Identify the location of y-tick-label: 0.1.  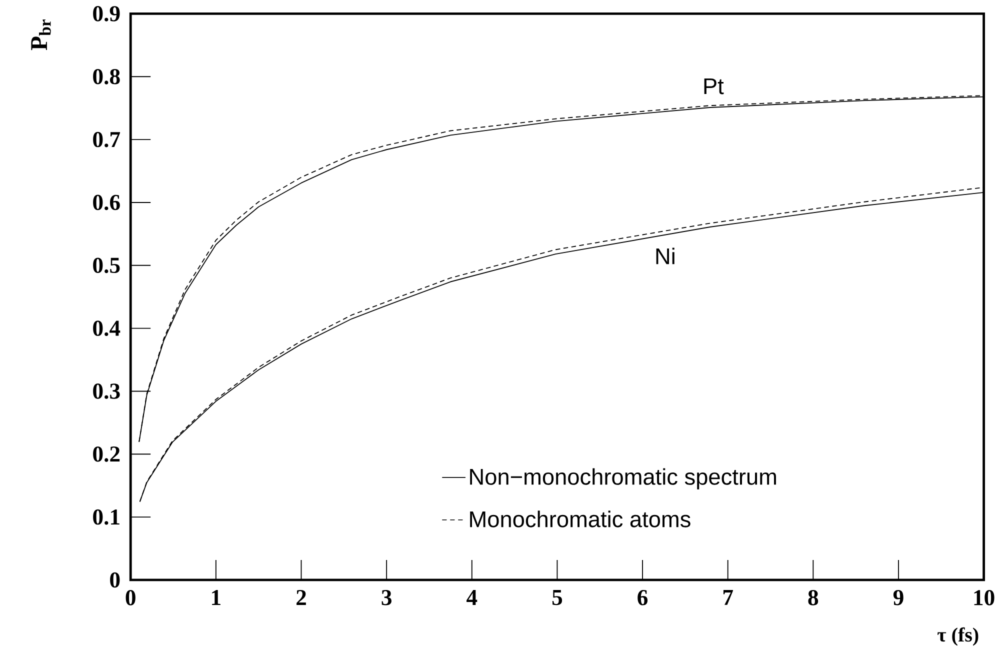
(106, 517).